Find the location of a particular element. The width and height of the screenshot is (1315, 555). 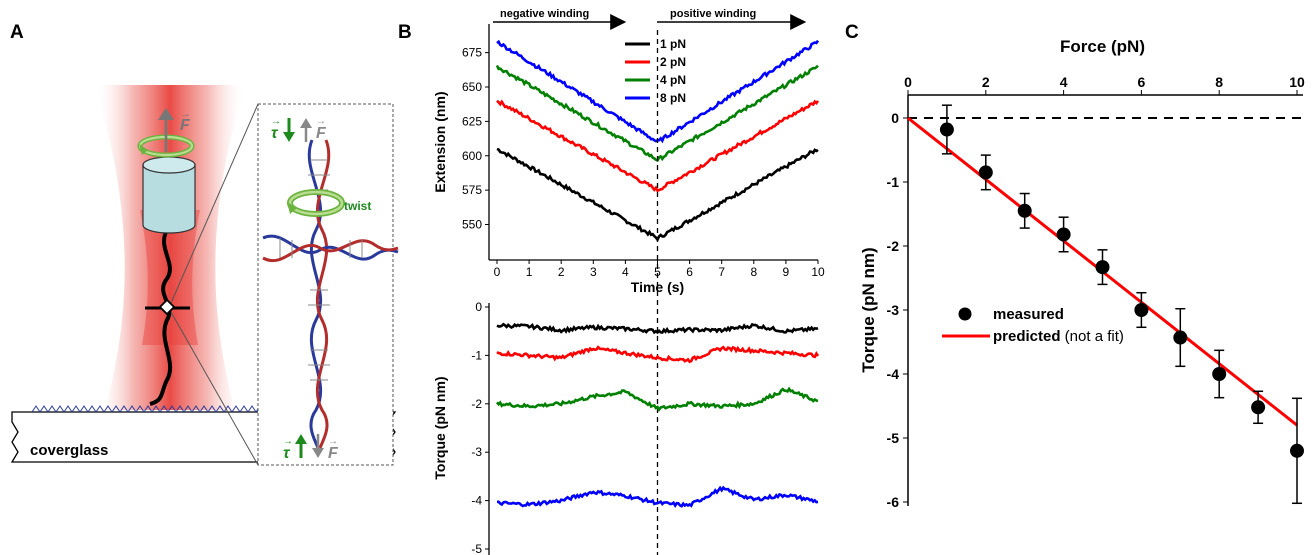

laser-beam is located at coordinates (170, 247).